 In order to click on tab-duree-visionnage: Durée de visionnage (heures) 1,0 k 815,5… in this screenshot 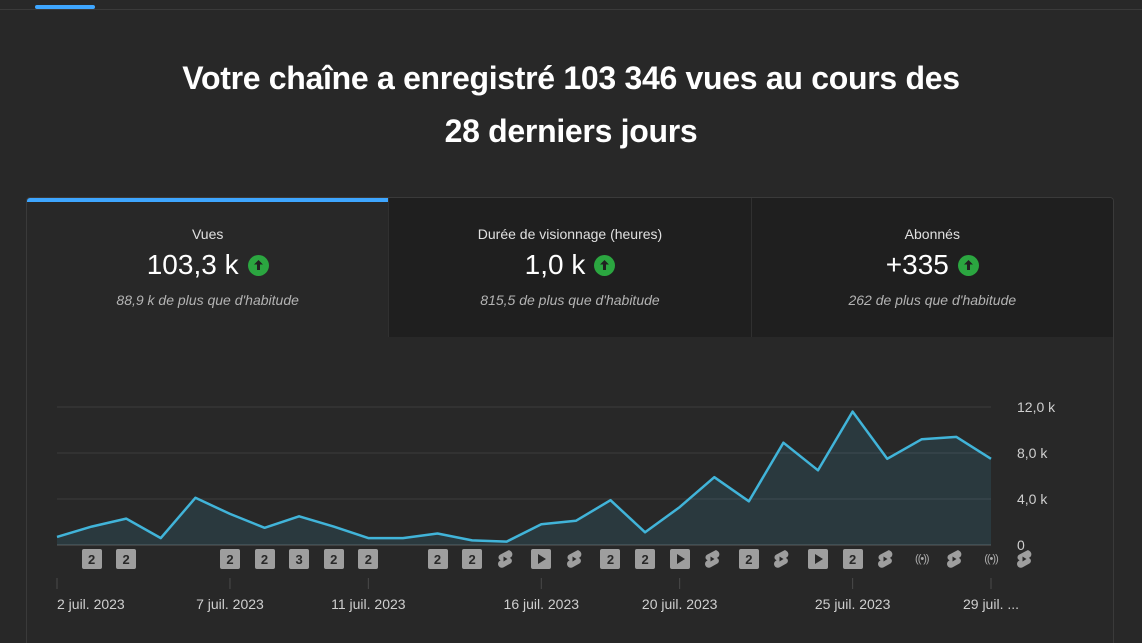, I will do `click(570, 267)`.